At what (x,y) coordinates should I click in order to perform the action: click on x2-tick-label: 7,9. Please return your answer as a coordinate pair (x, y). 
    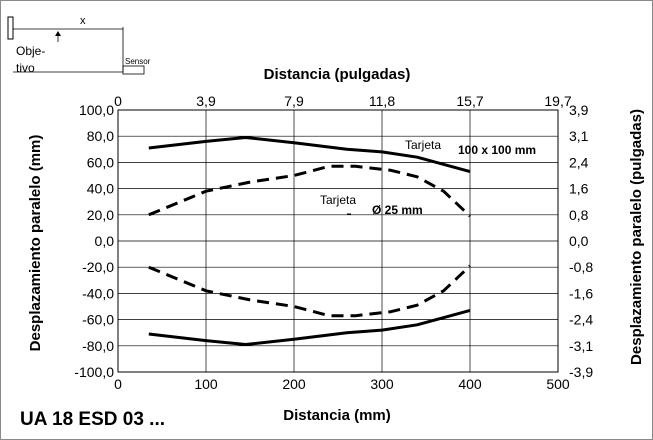
    Looking at the image, I should click on (294, 101).